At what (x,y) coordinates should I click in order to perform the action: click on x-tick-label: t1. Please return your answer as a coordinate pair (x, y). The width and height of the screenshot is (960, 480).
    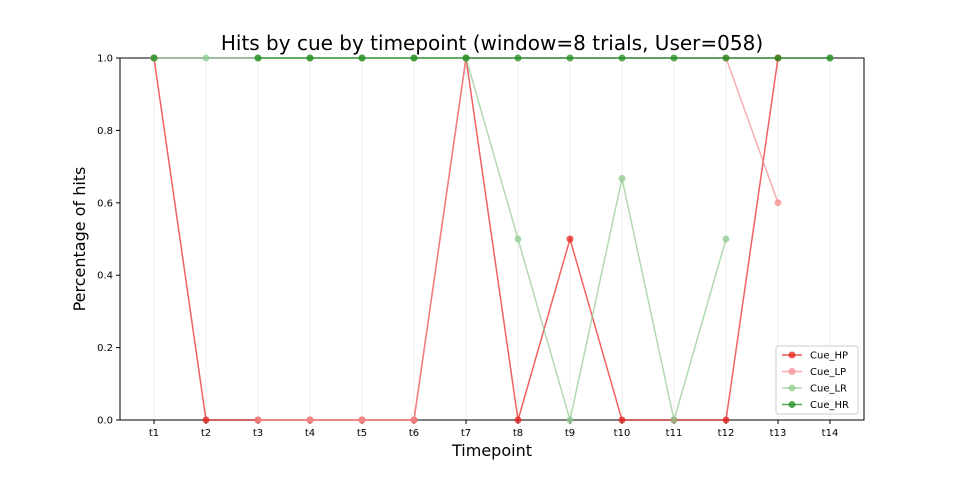
    Looking at the image, I should click on (154, 433).